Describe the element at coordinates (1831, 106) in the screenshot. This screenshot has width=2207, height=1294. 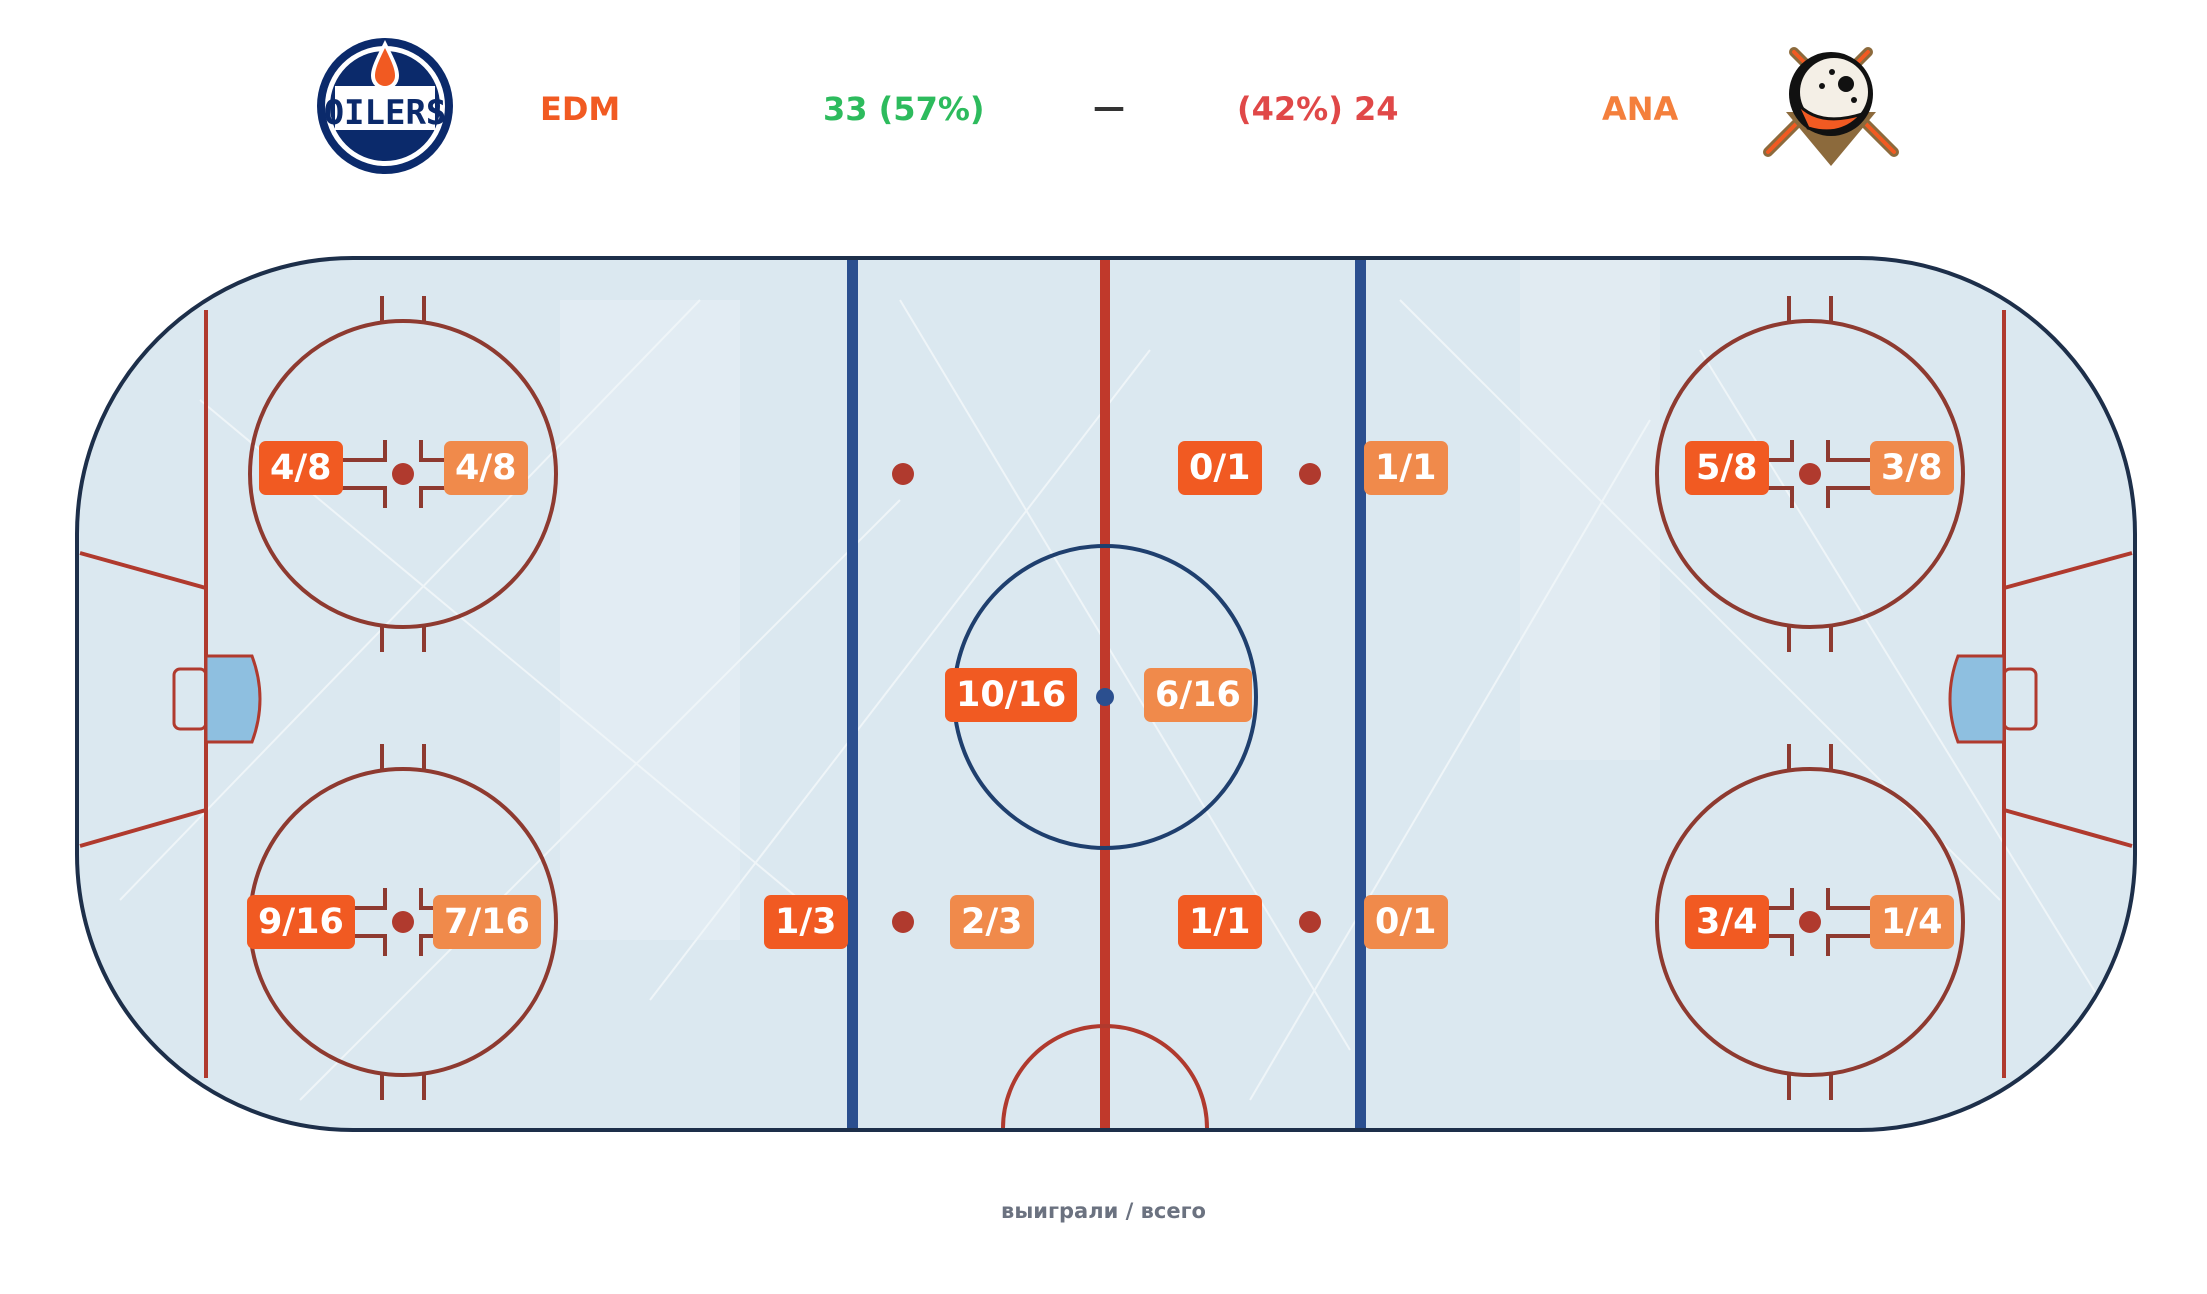
I see `ducks-logo-icon` at that location.